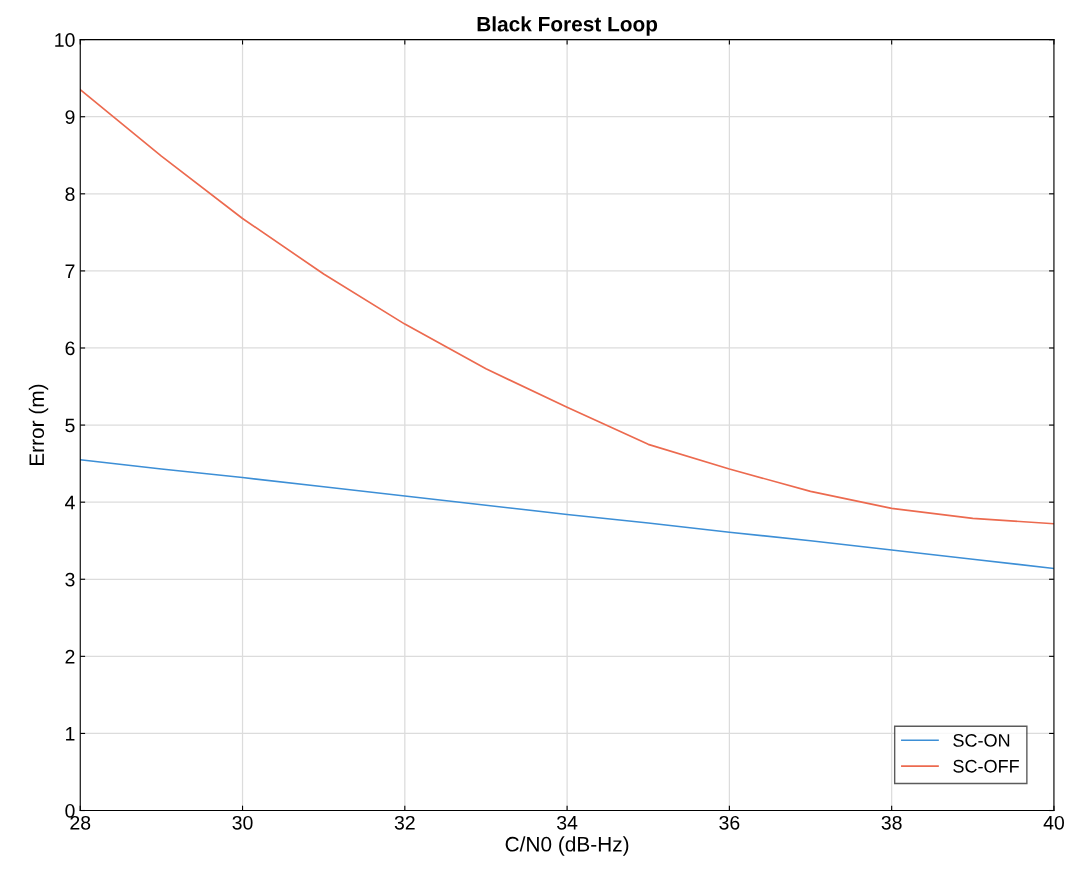 The height and width of the screenshot is (881, 1070). I want to click on legend-label: SC-OFF, so click(986, 766).